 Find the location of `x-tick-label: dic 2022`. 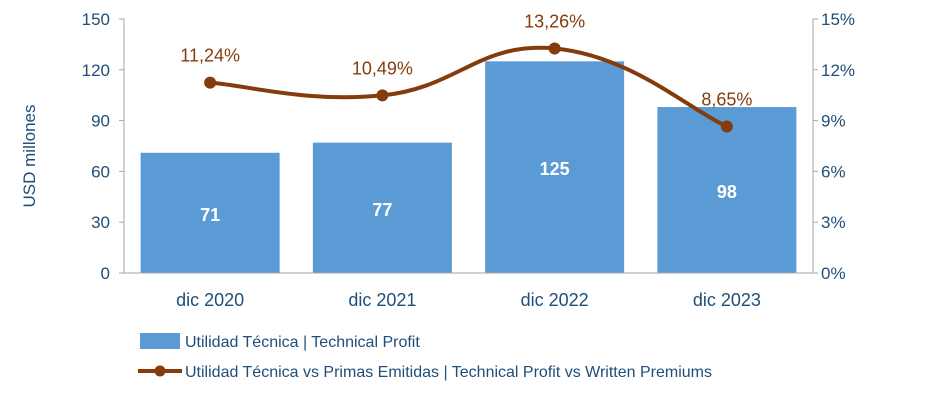

x-tick-label: dic 2022 is located at coordinates (555, 300).